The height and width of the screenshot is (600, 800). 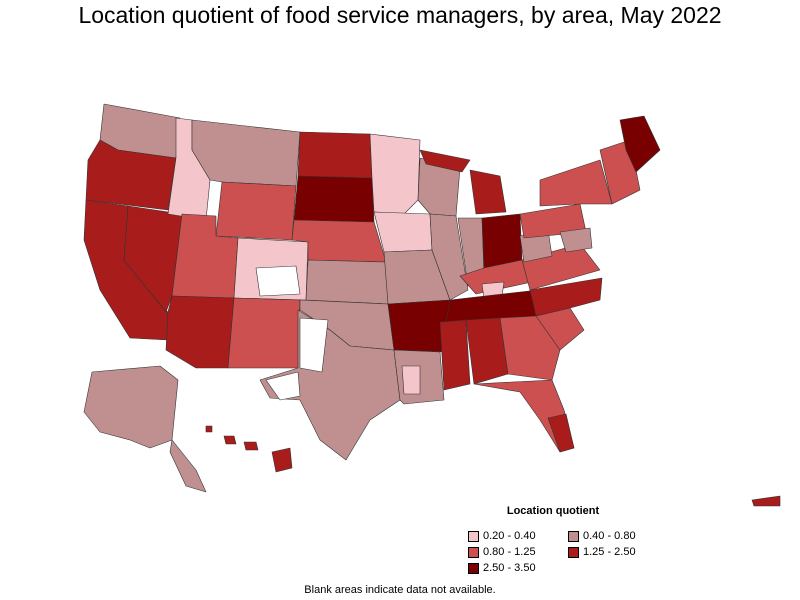 I want to click on region-illinois, so click(x=449, y=257).